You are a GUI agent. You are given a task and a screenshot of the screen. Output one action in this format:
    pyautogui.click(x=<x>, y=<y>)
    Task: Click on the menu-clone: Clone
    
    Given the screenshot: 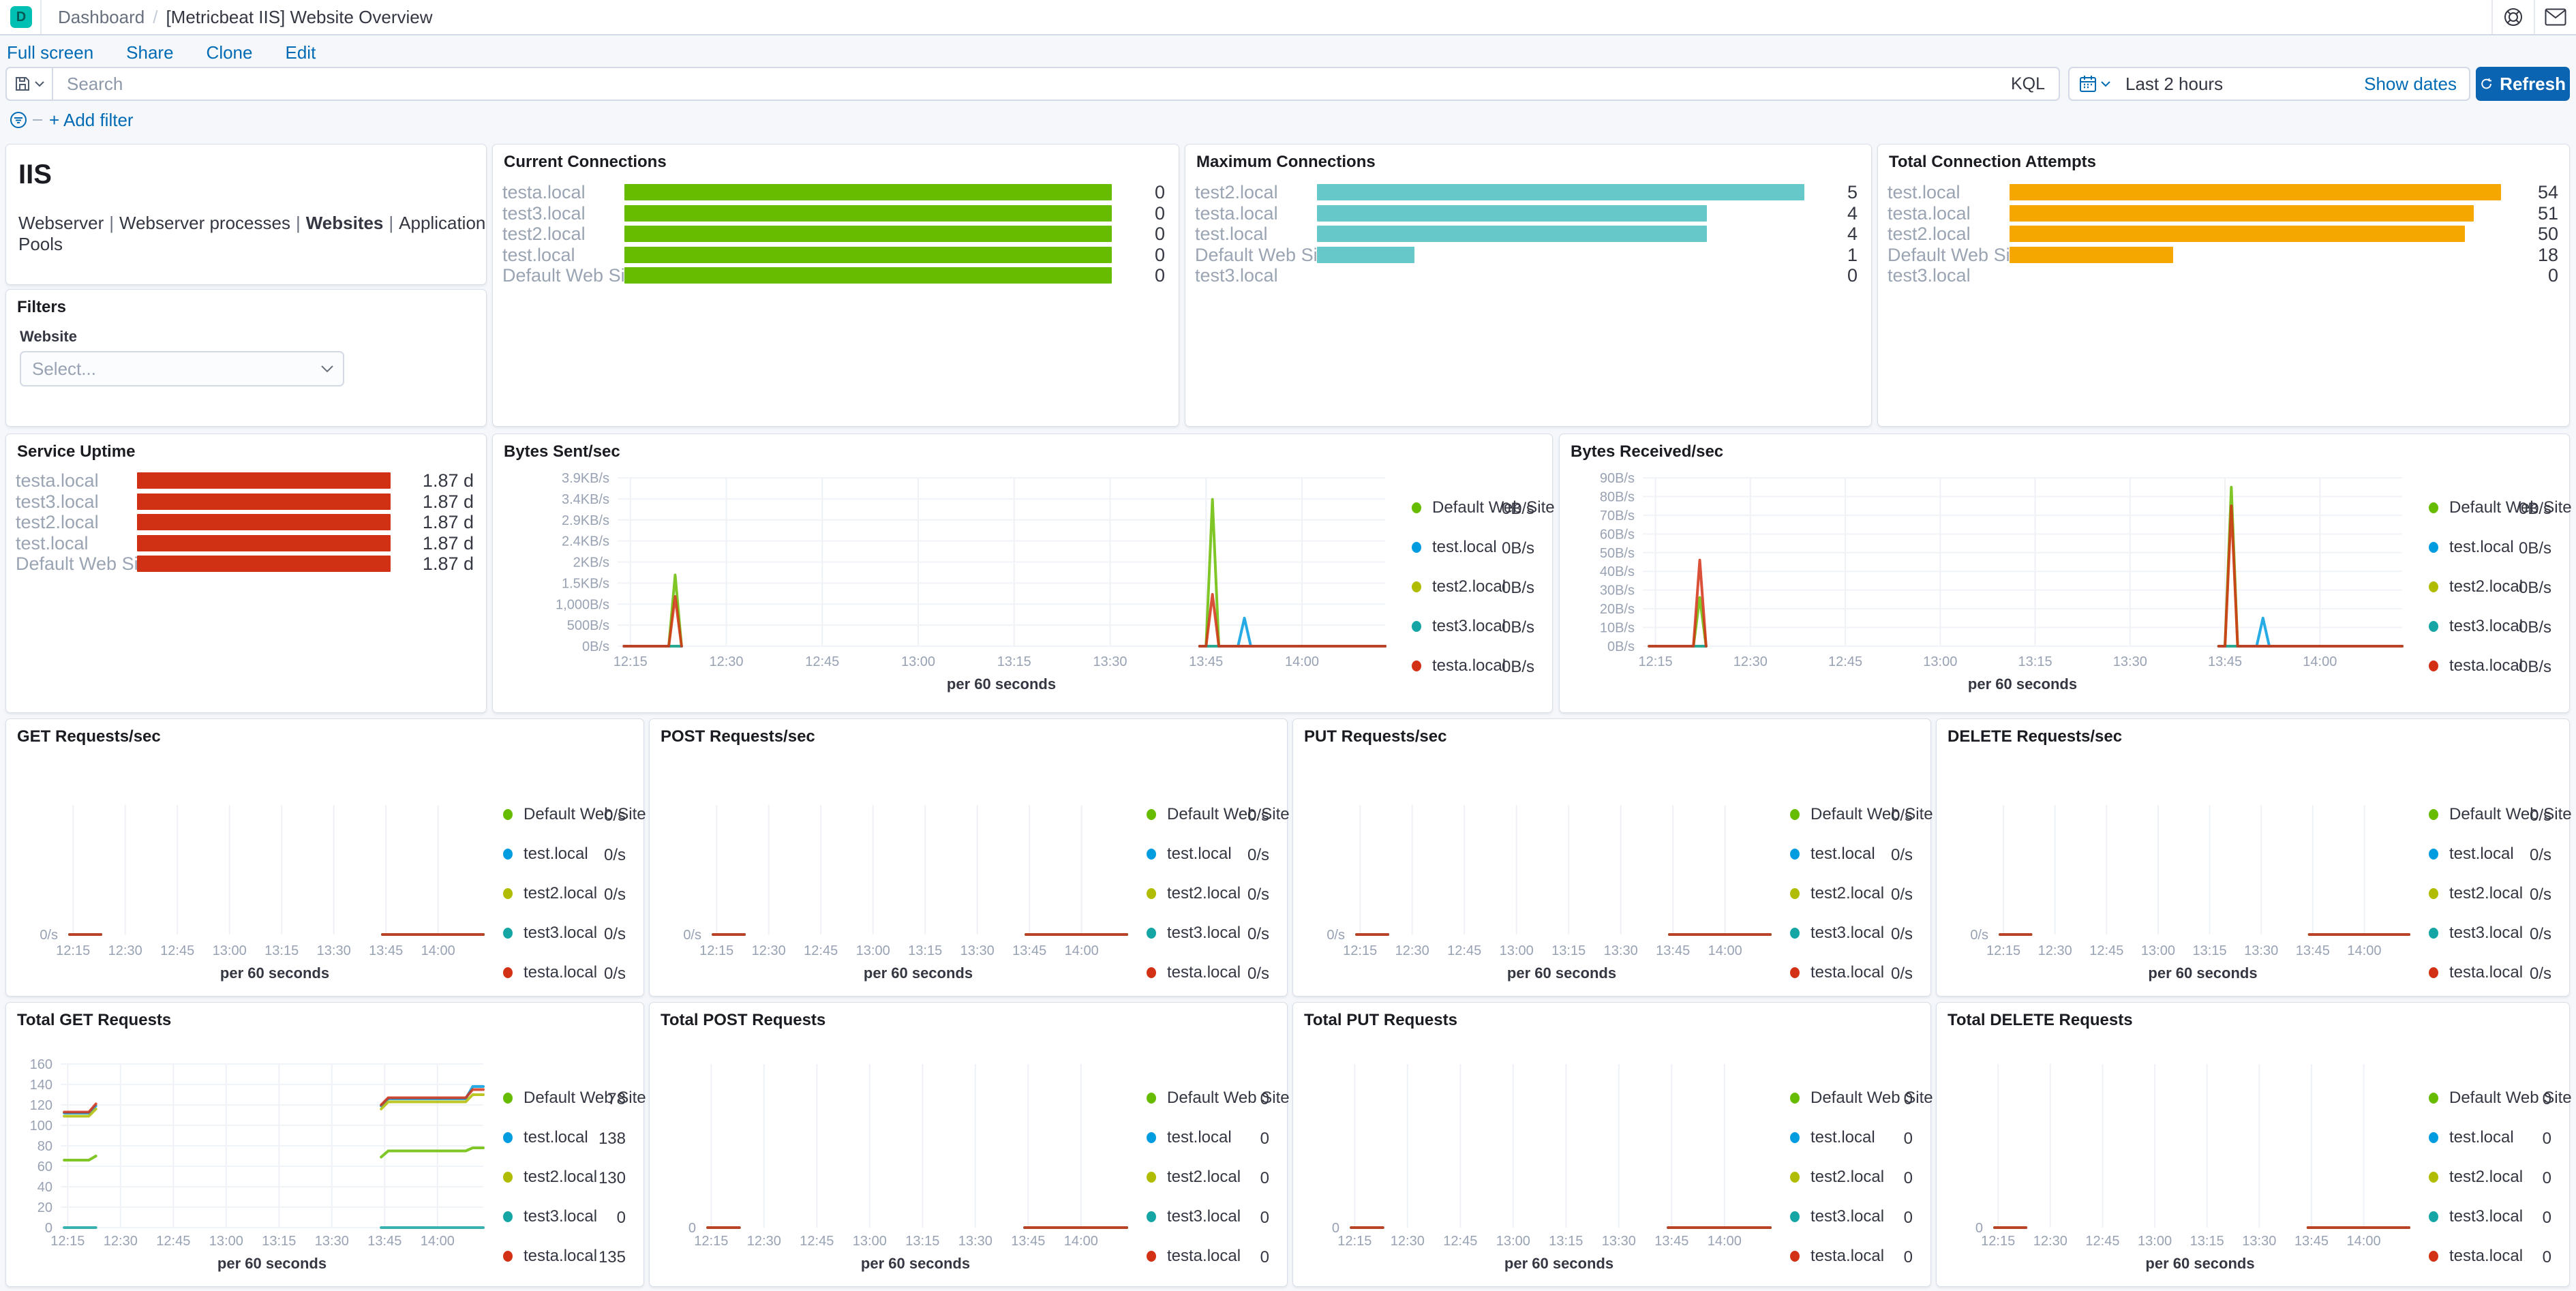 What is the action you would take?
    pyautogui.click(x=230, y=52)
    